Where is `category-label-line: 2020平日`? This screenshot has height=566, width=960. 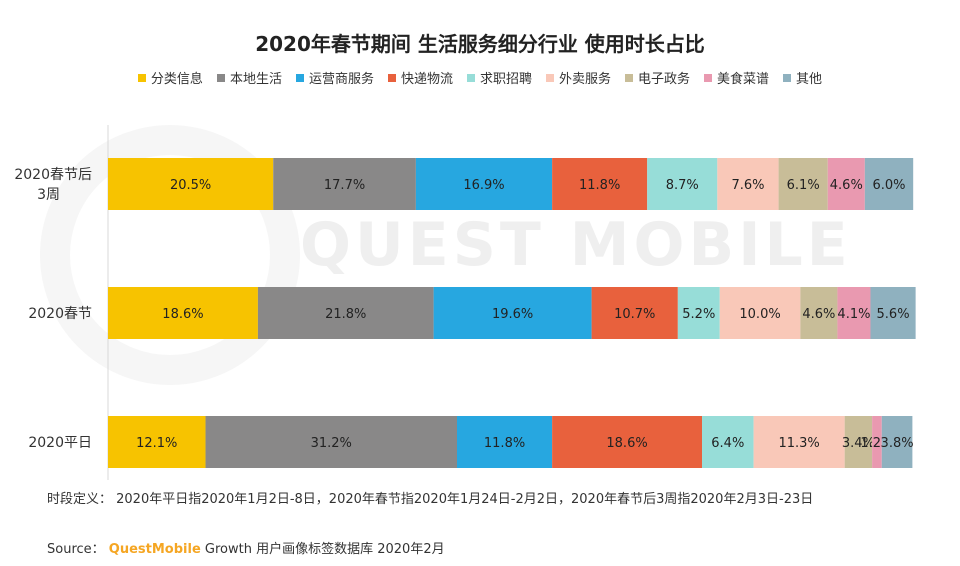 category-label-line: 2020平日 is located at coordinates (60, 443).